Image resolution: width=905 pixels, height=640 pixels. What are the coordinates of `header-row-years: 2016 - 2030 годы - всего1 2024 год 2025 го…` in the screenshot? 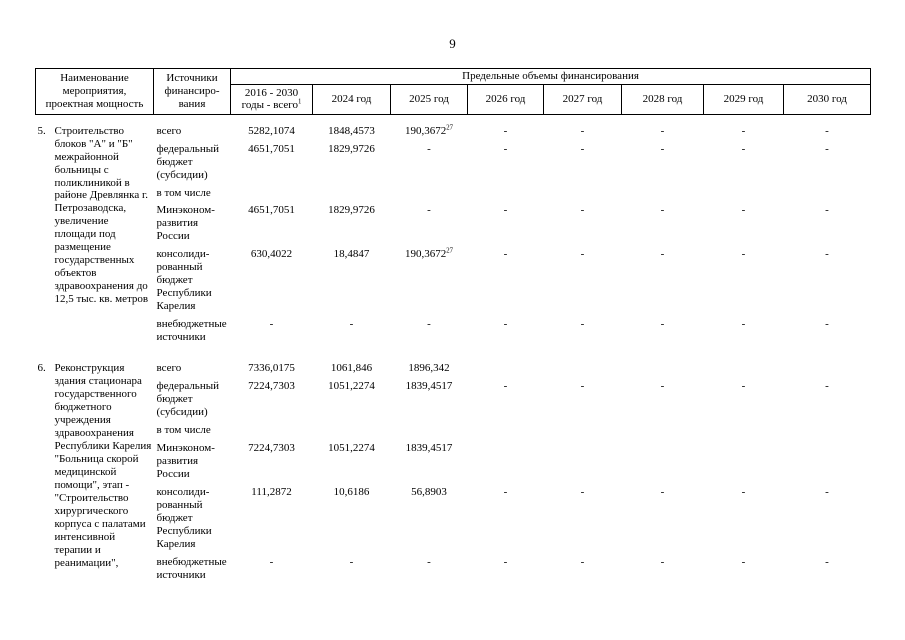 It's located at (454, 99).